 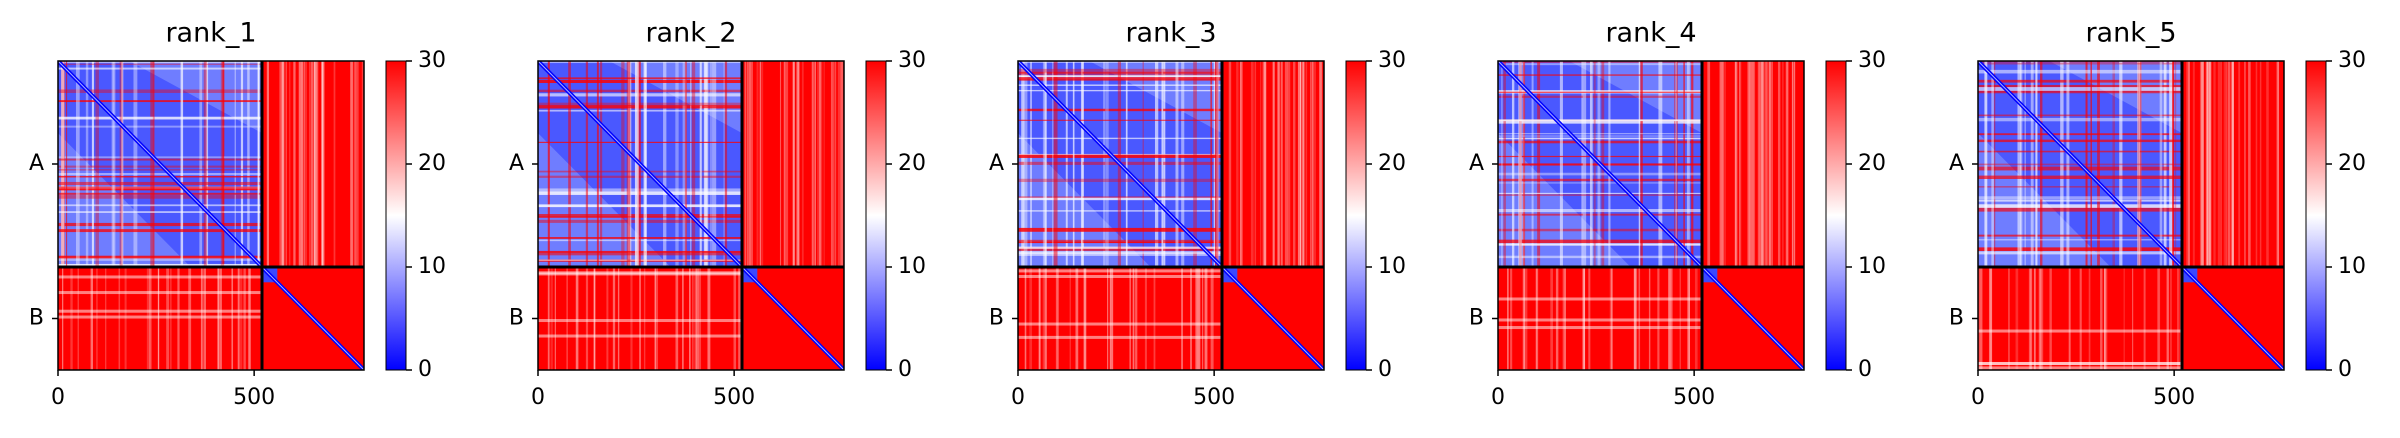 I want to click on colorbar-tick-label: 0, so click(x=1385, y=369).